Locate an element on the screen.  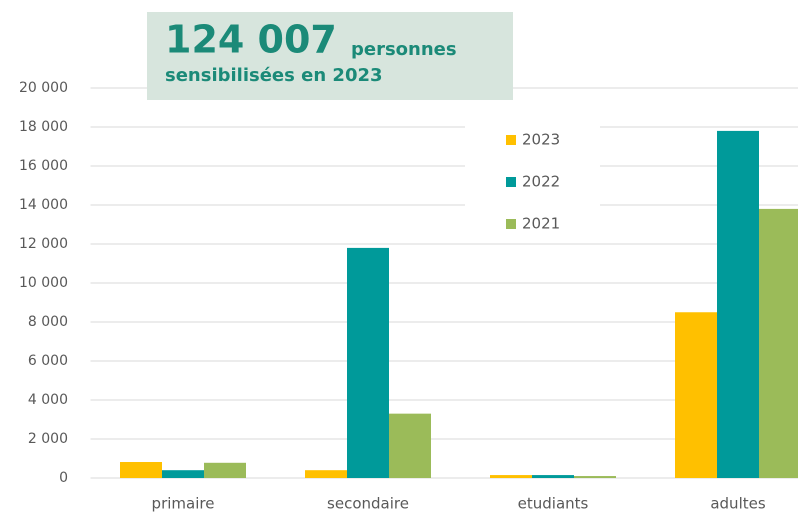
x-tick-label: secondaire is located at coordinates (368, 504).